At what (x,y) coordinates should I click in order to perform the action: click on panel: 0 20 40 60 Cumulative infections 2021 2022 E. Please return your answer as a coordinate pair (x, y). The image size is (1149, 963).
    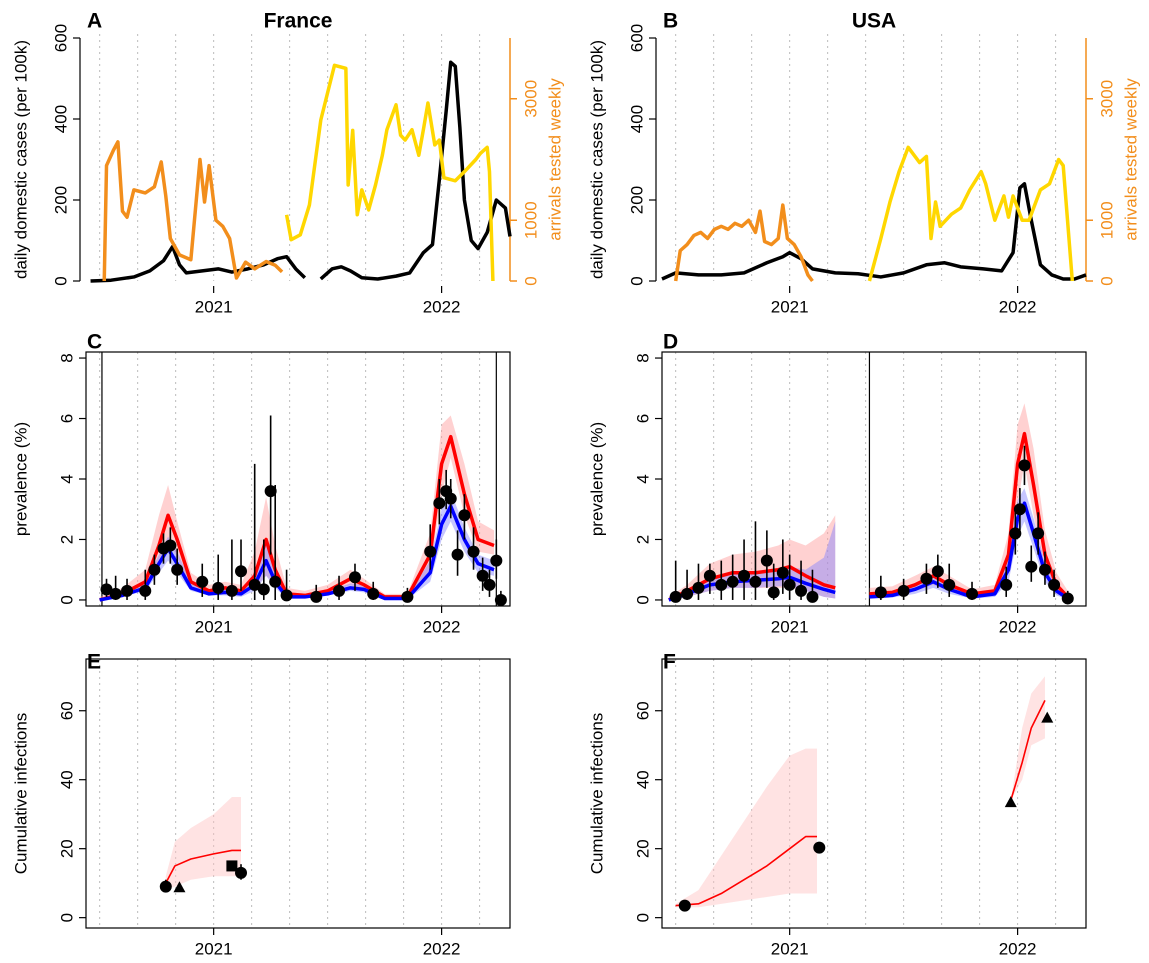
    Looking at the image, I should click on (261, 804).